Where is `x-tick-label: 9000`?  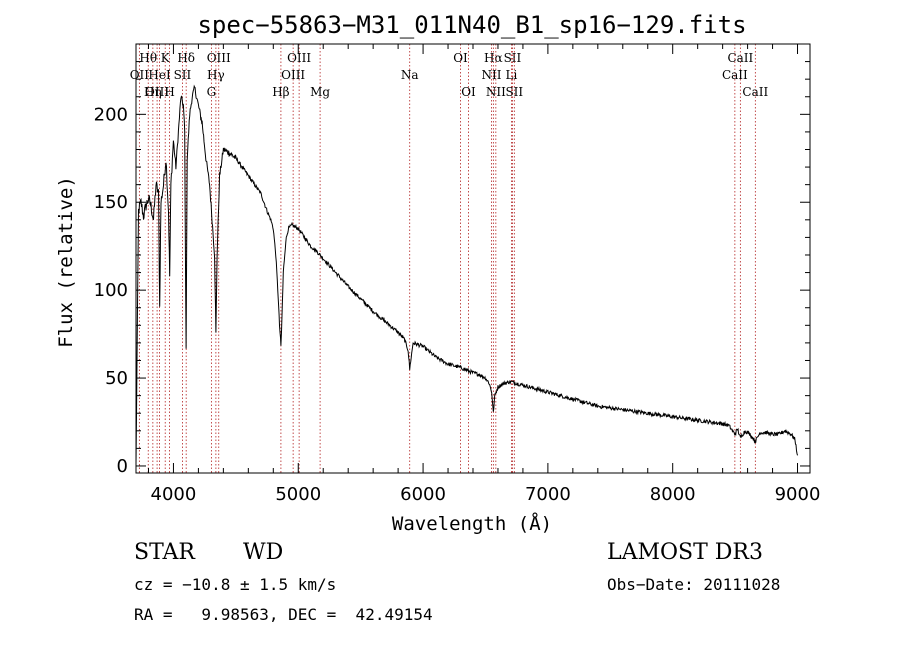
x-tick-label: 9000 is located at coordinates (798, 494).